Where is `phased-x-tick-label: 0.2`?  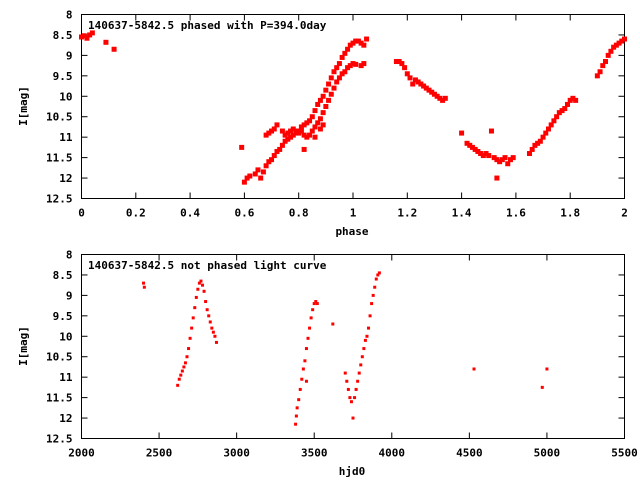
phased-x-tick-label: 0.2 is located at coordinates (136, 213).